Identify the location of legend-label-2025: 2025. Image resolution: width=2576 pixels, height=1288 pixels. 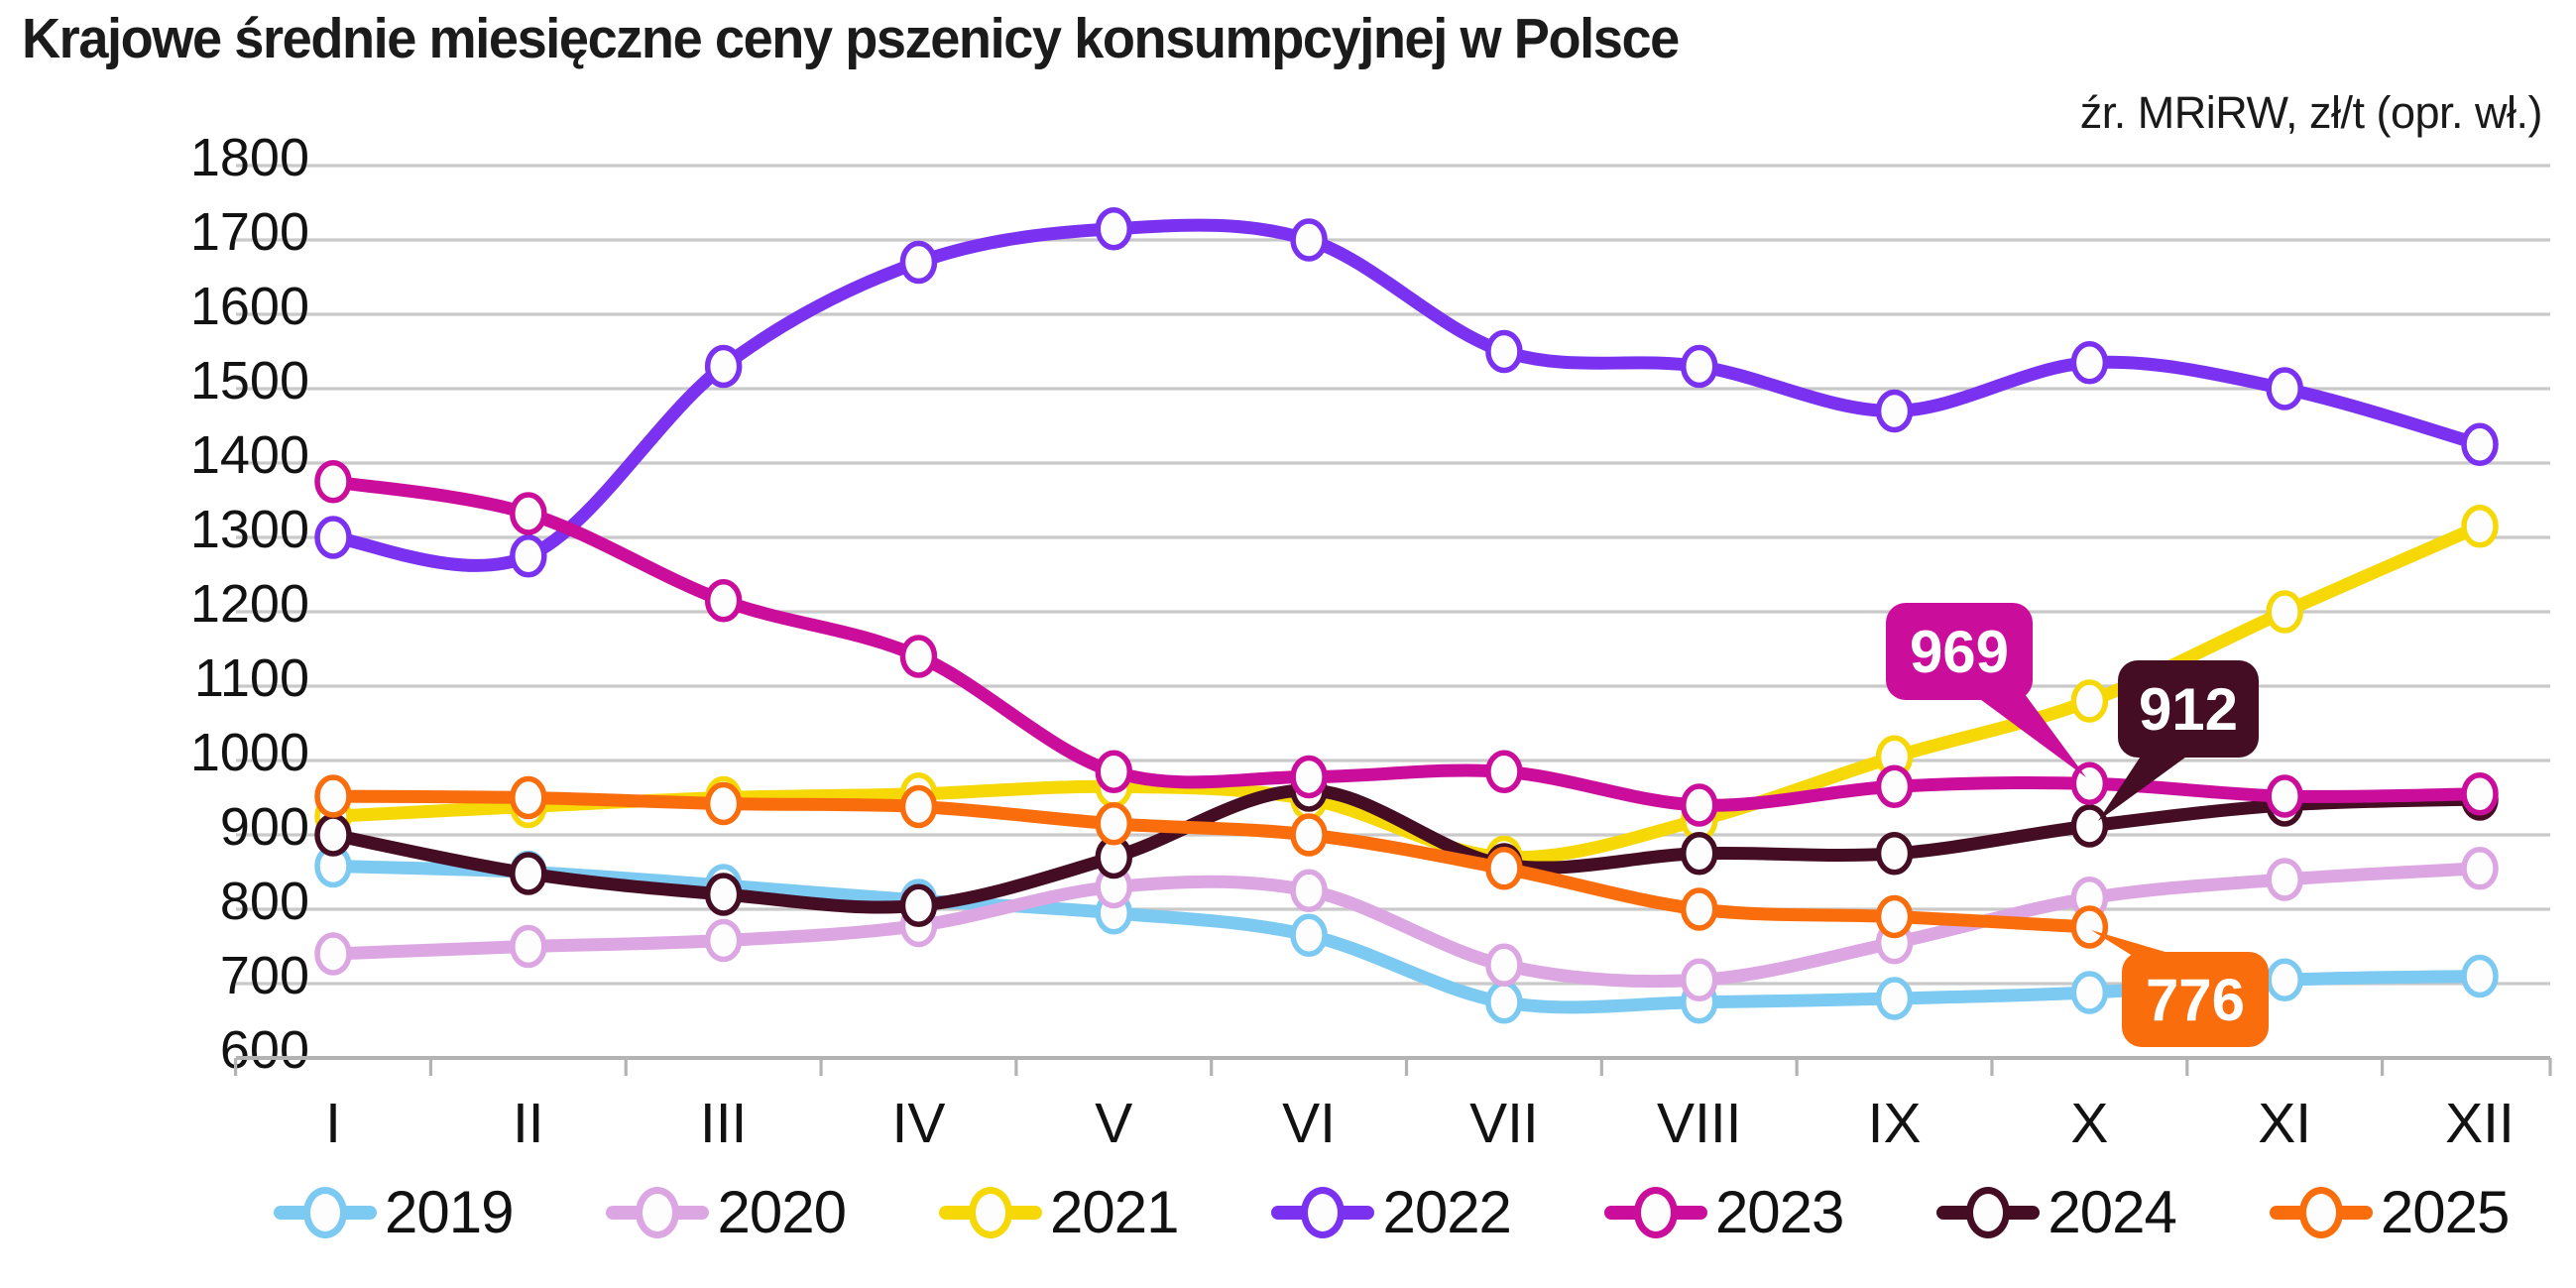
(2445, 1212).